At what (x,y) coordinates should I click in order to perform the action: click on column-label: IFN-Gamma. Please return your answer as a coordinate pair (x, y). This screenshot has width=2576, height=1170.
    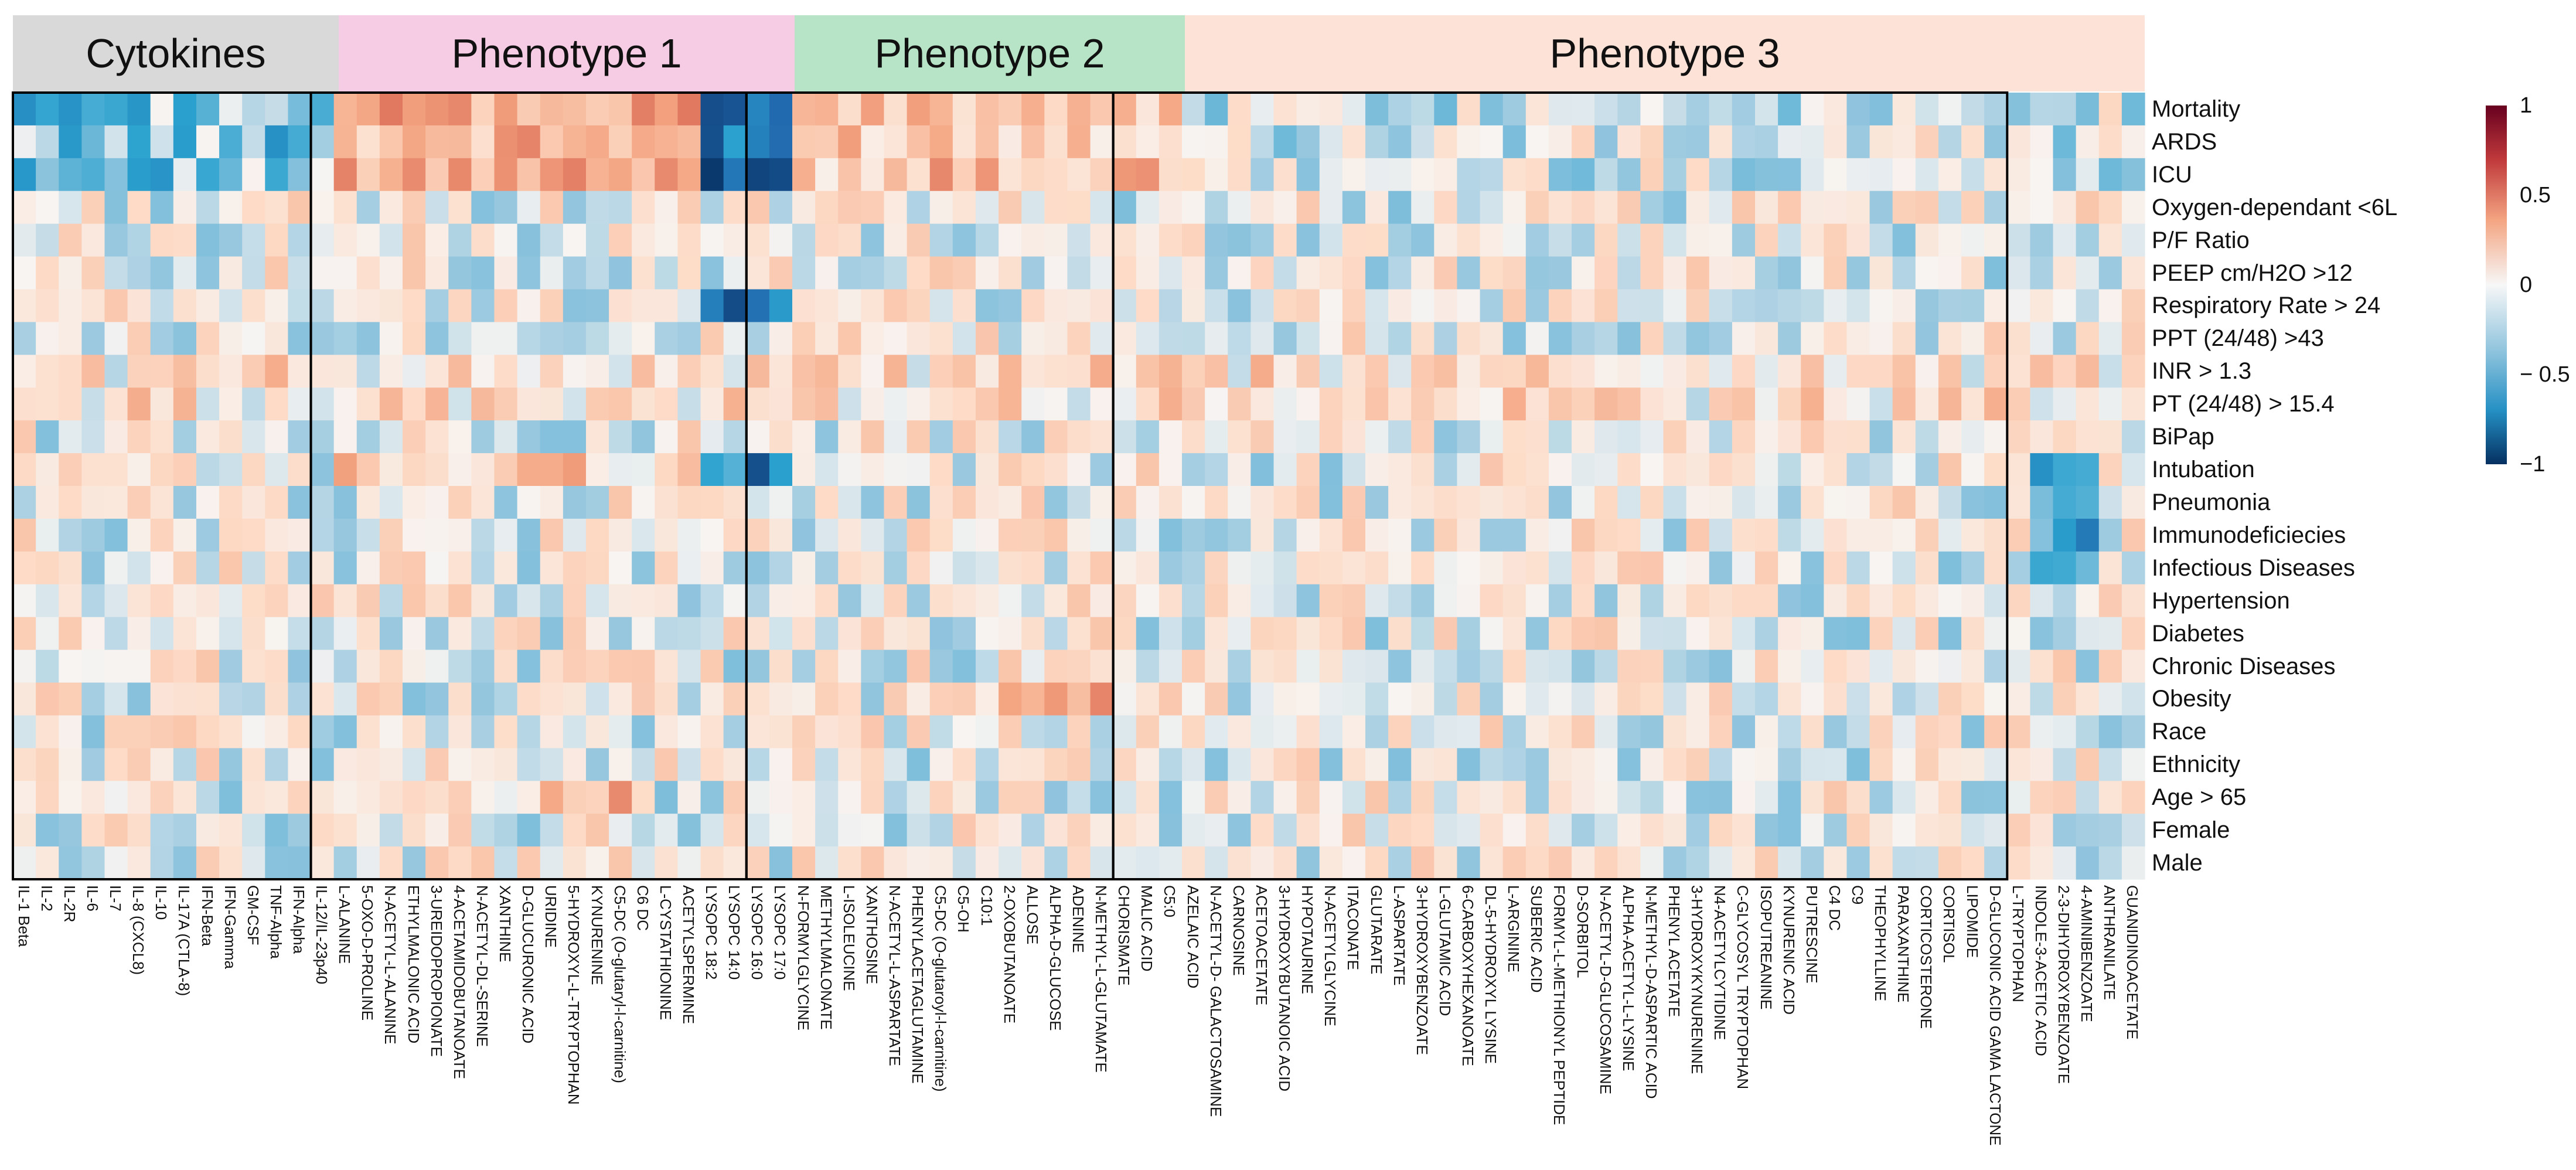
    Looking at the image, I should click on (230, 927).